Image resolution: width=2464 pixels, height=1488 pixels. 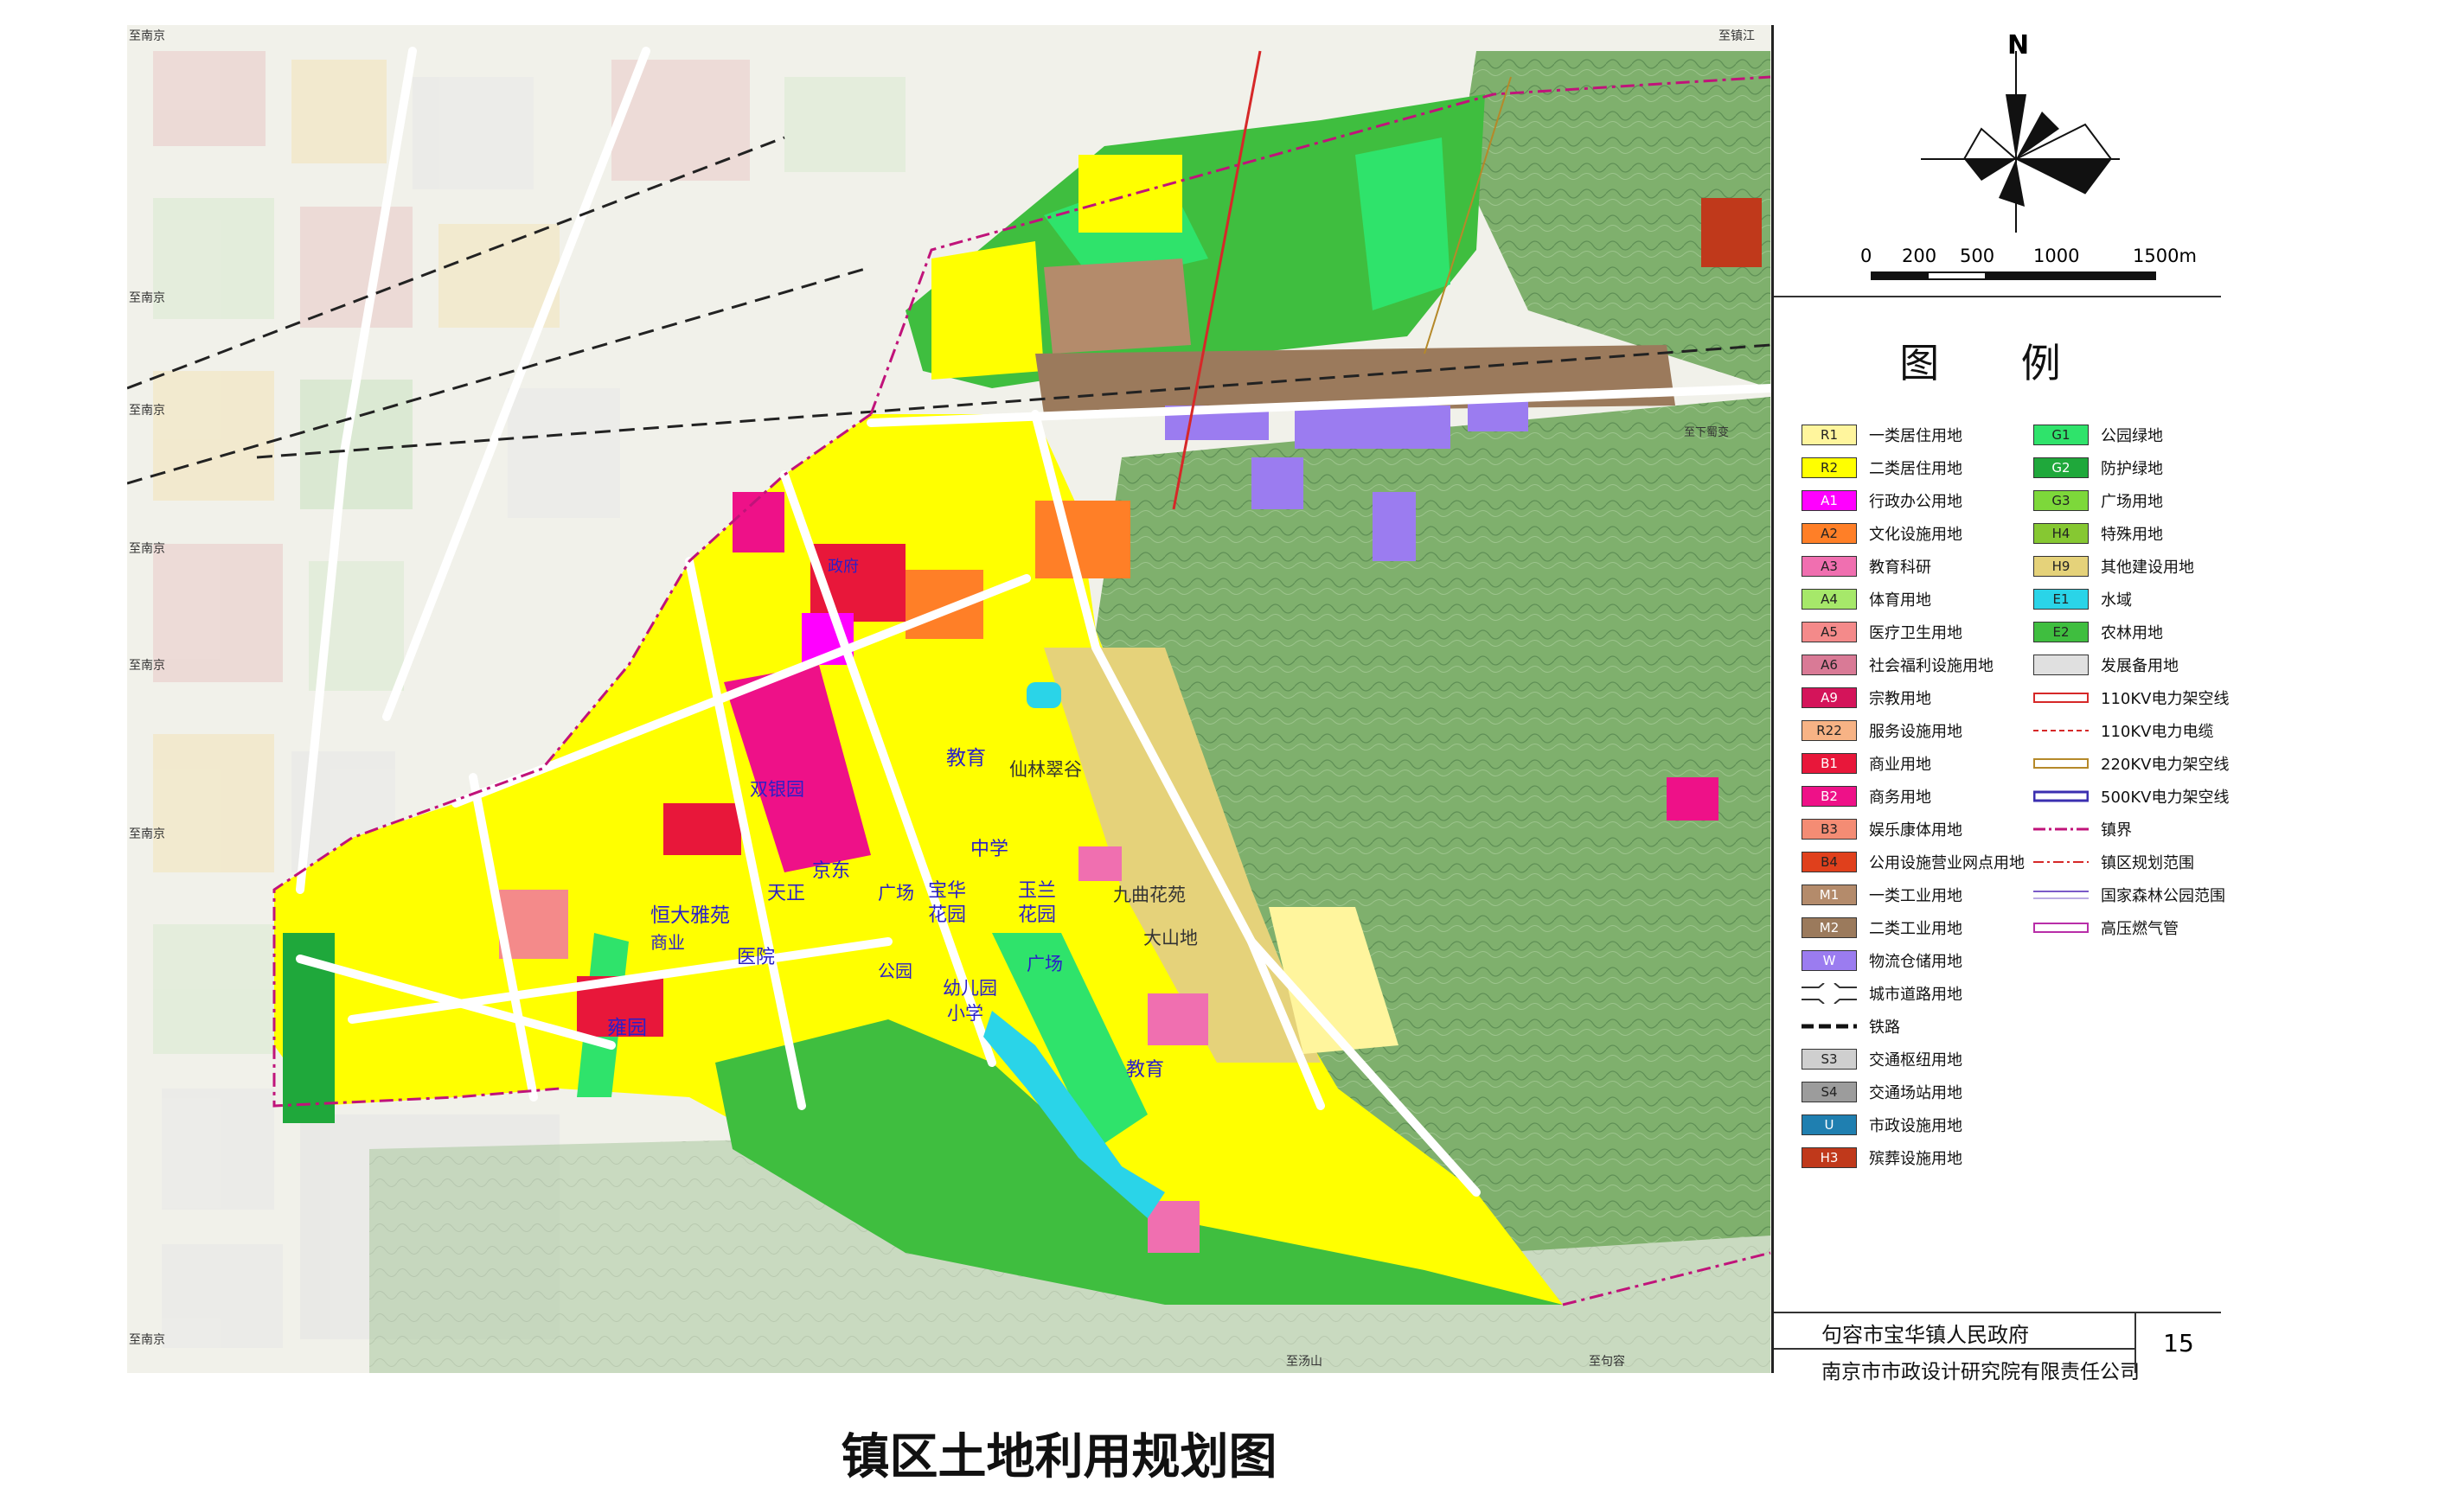 What do you see at coordinates (966, 758) in the screenshot?
I see `place-label: 教育` at bounding box center [966, 758].